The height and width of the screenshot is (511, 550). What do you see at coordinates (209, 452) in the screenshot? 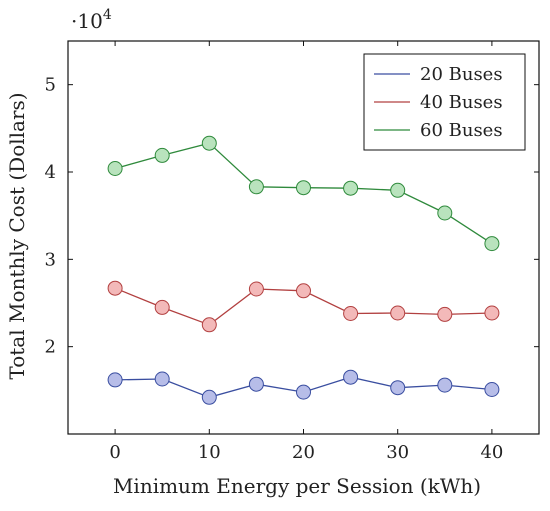
I see `x-tick-label: 10` at bounding box center [209, 452].